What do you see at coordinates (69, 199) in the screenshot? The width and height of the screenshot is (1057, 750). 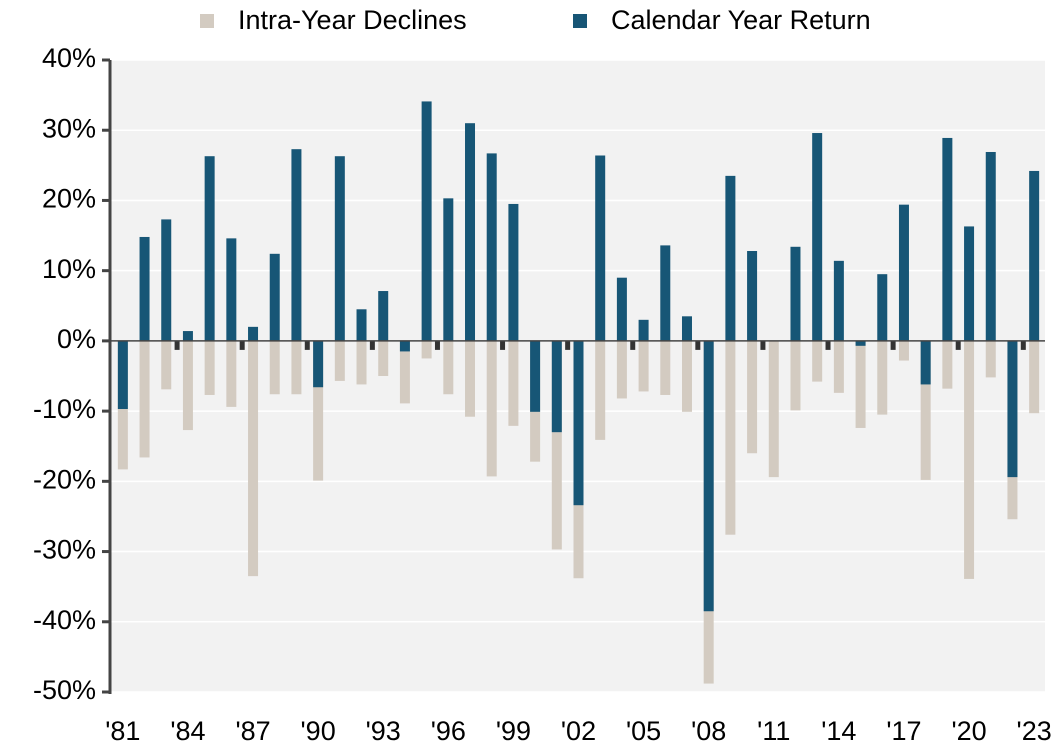 I see `y-tick-label: 20%` at bounding box center [69, 199].